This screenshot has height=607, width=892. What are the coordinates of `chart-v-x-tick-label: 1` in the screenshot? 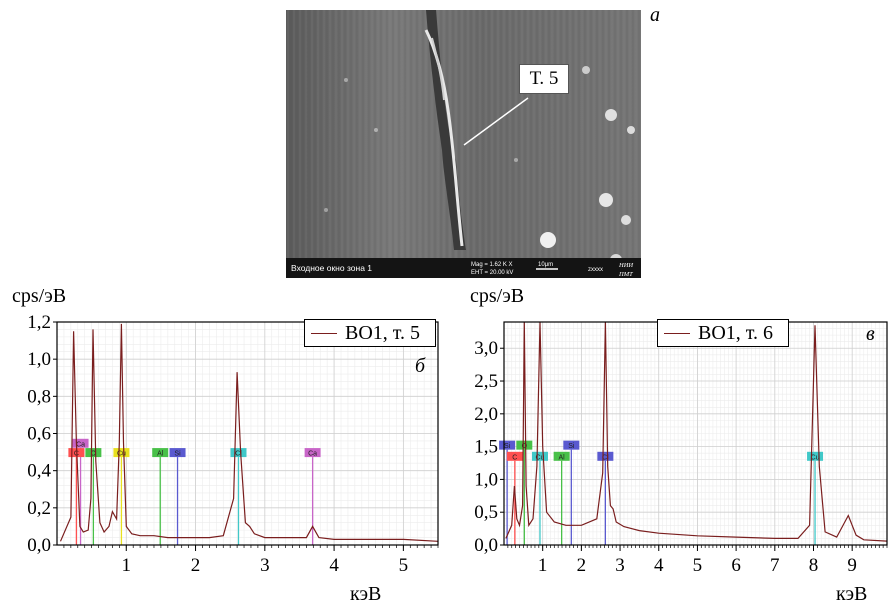 It's located at (543, 565).